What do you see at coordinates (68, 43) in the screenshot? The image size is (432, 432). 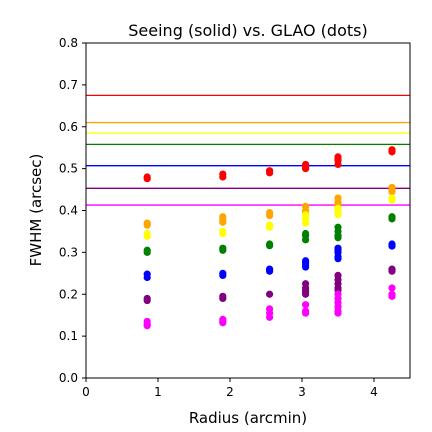 I see `y-tick-label: 0.8` at bounding box center [68, 43].